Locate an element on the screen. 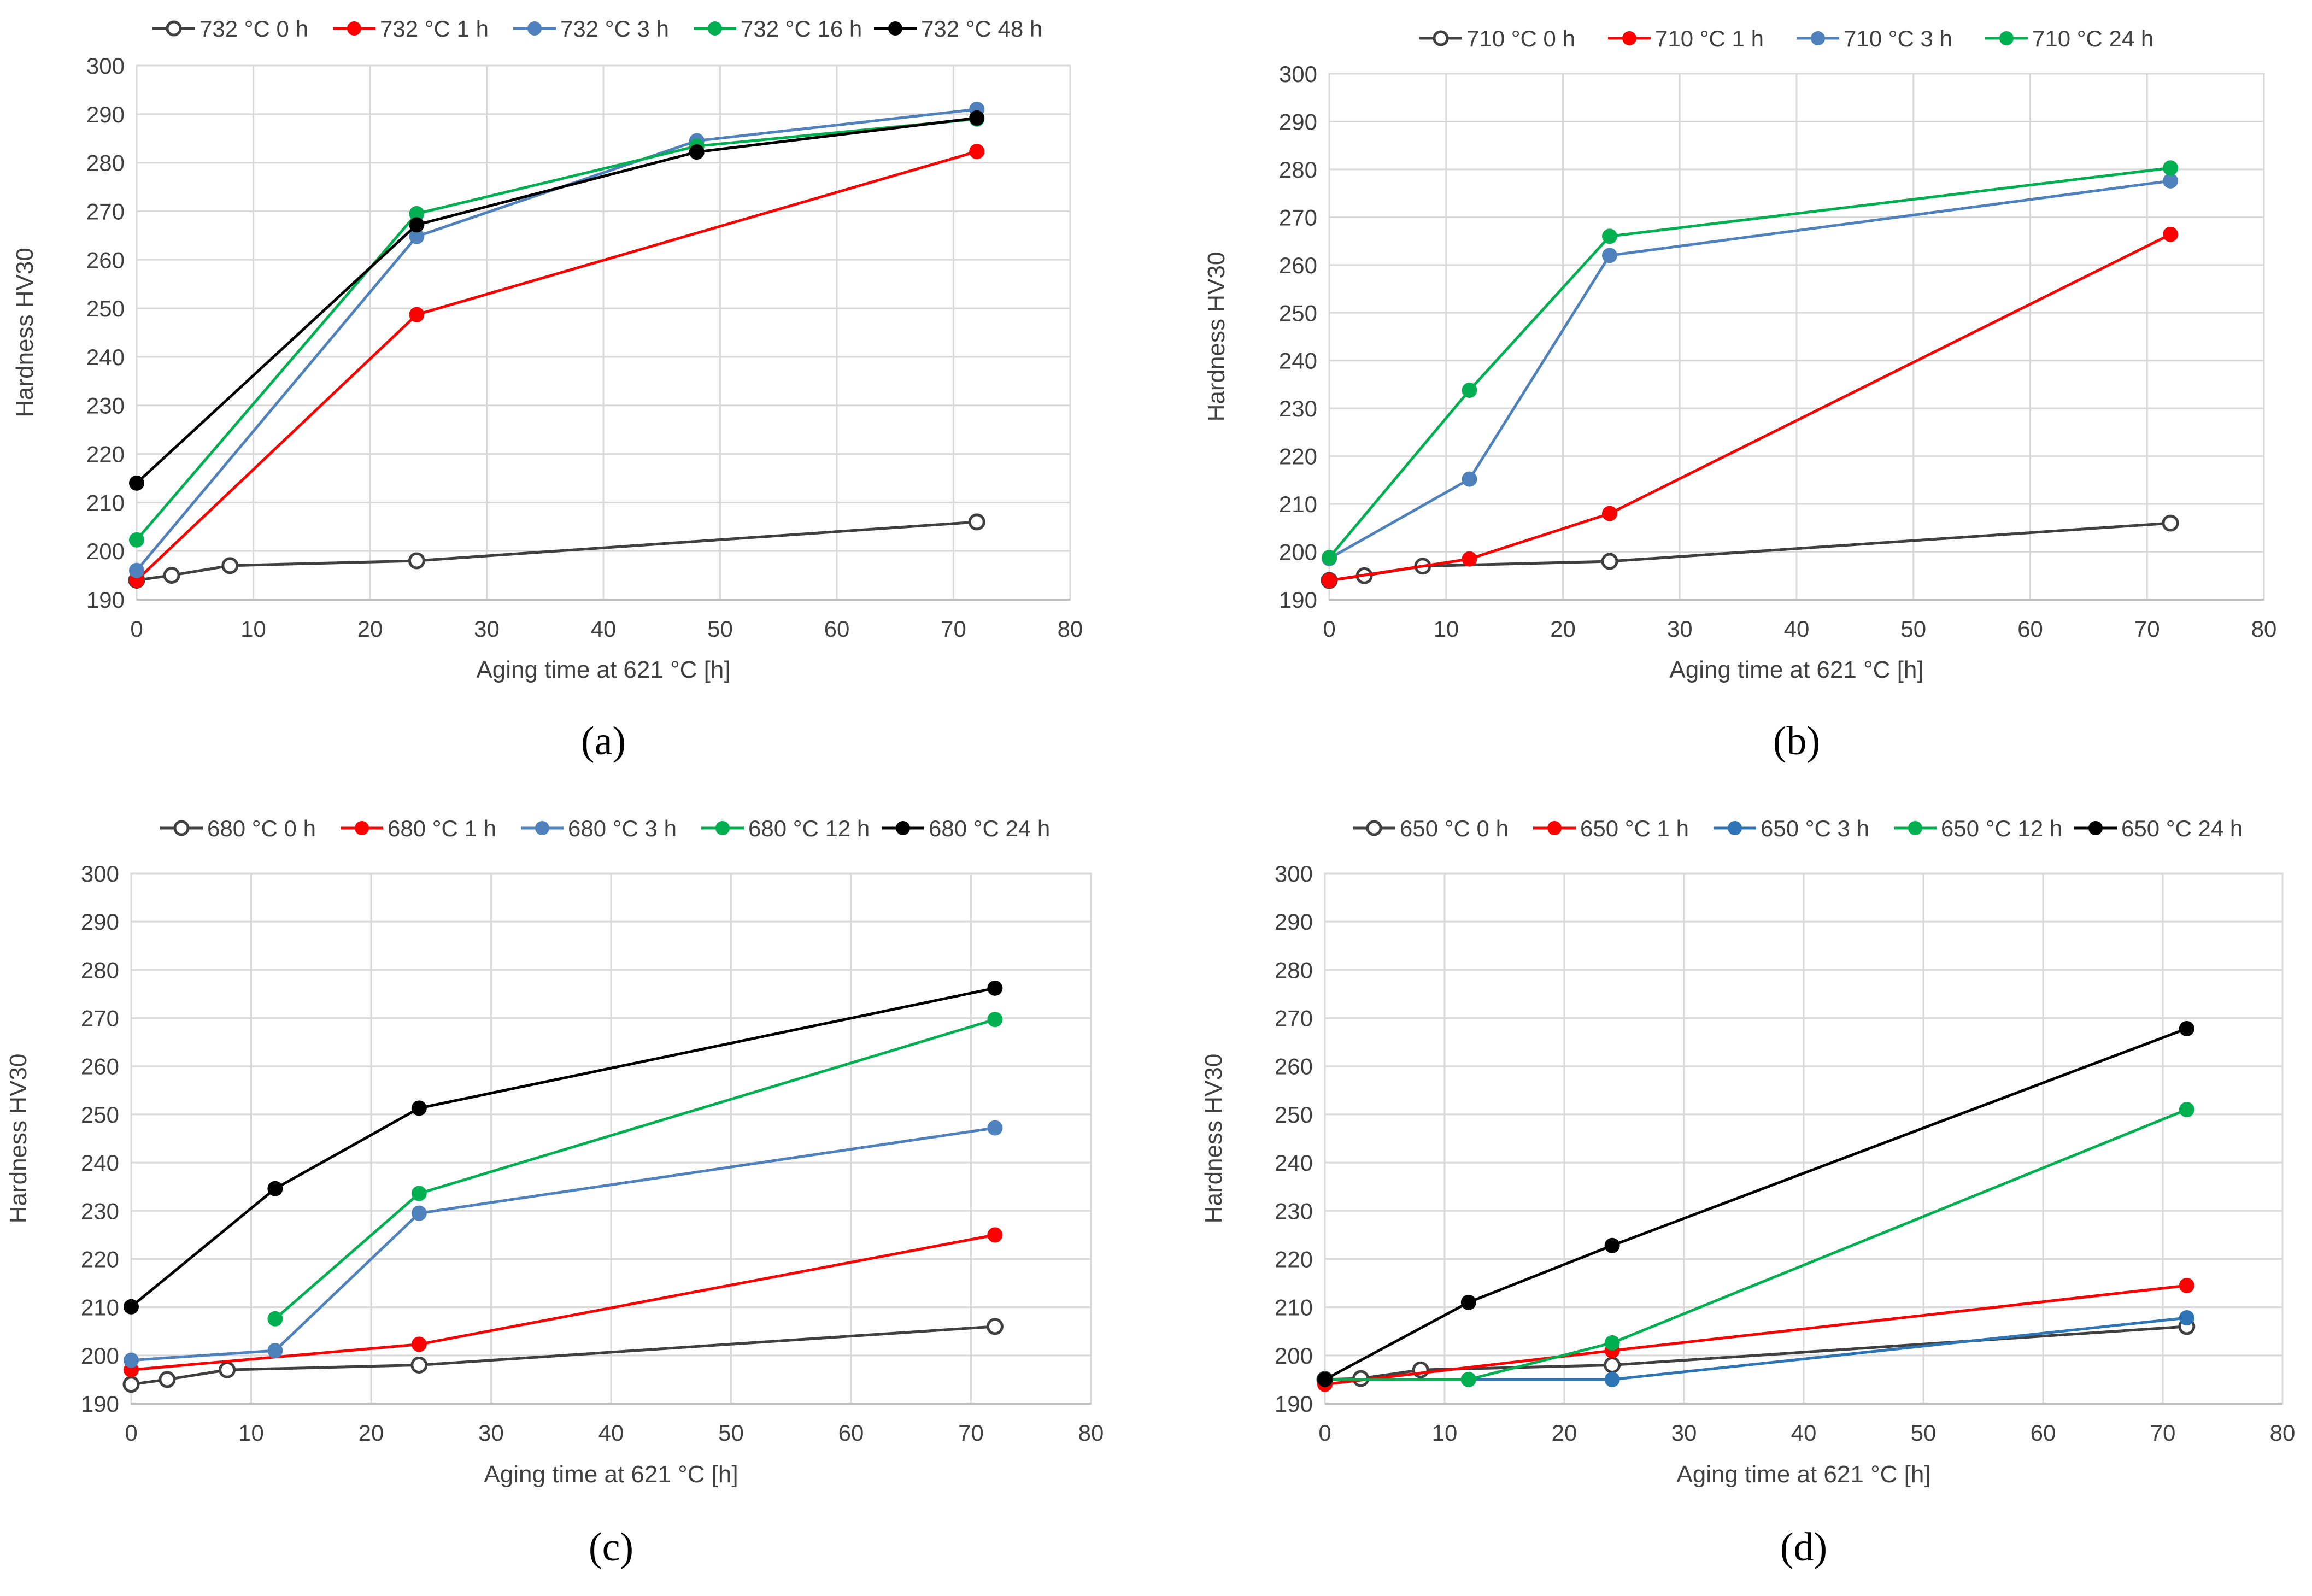 This screenshot has width=2312, height=1596. y-tick-label: 230 is located at coordinates (100, 1211).